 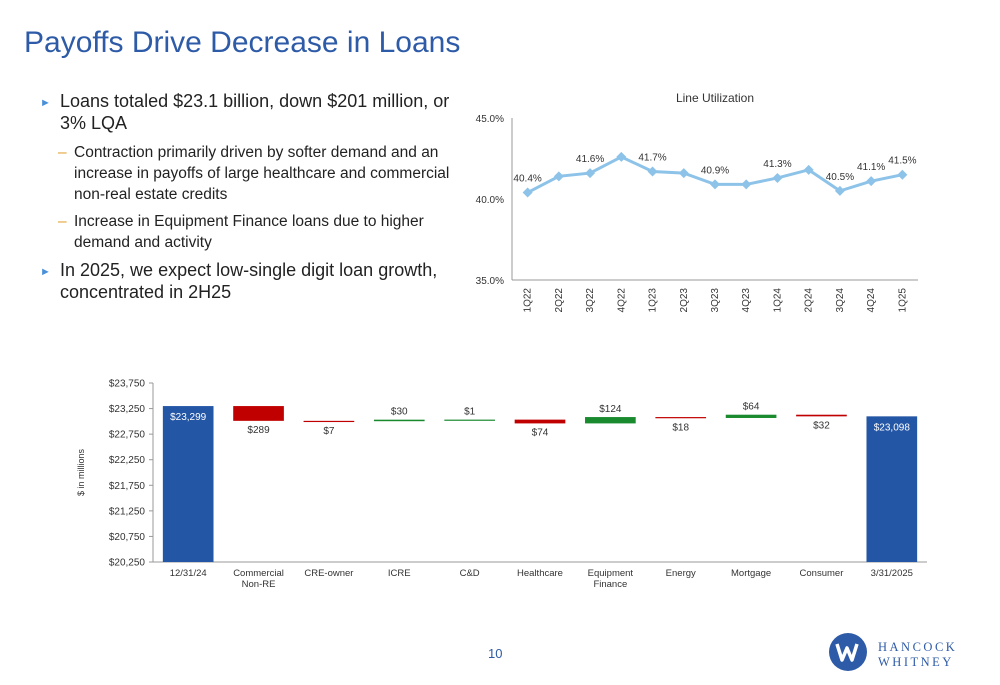 What do you see at coordinates (590, 159) in the screenshot?
I see `data-label: 41.6%` at bounding box center [590, 159].